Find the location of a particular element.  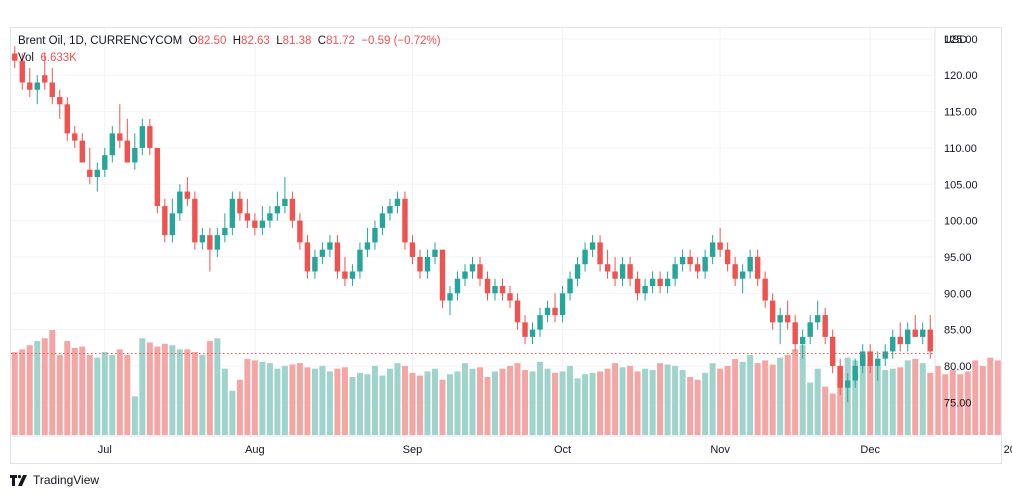

brand-label: TradingView is located at coordinates (66, 480).